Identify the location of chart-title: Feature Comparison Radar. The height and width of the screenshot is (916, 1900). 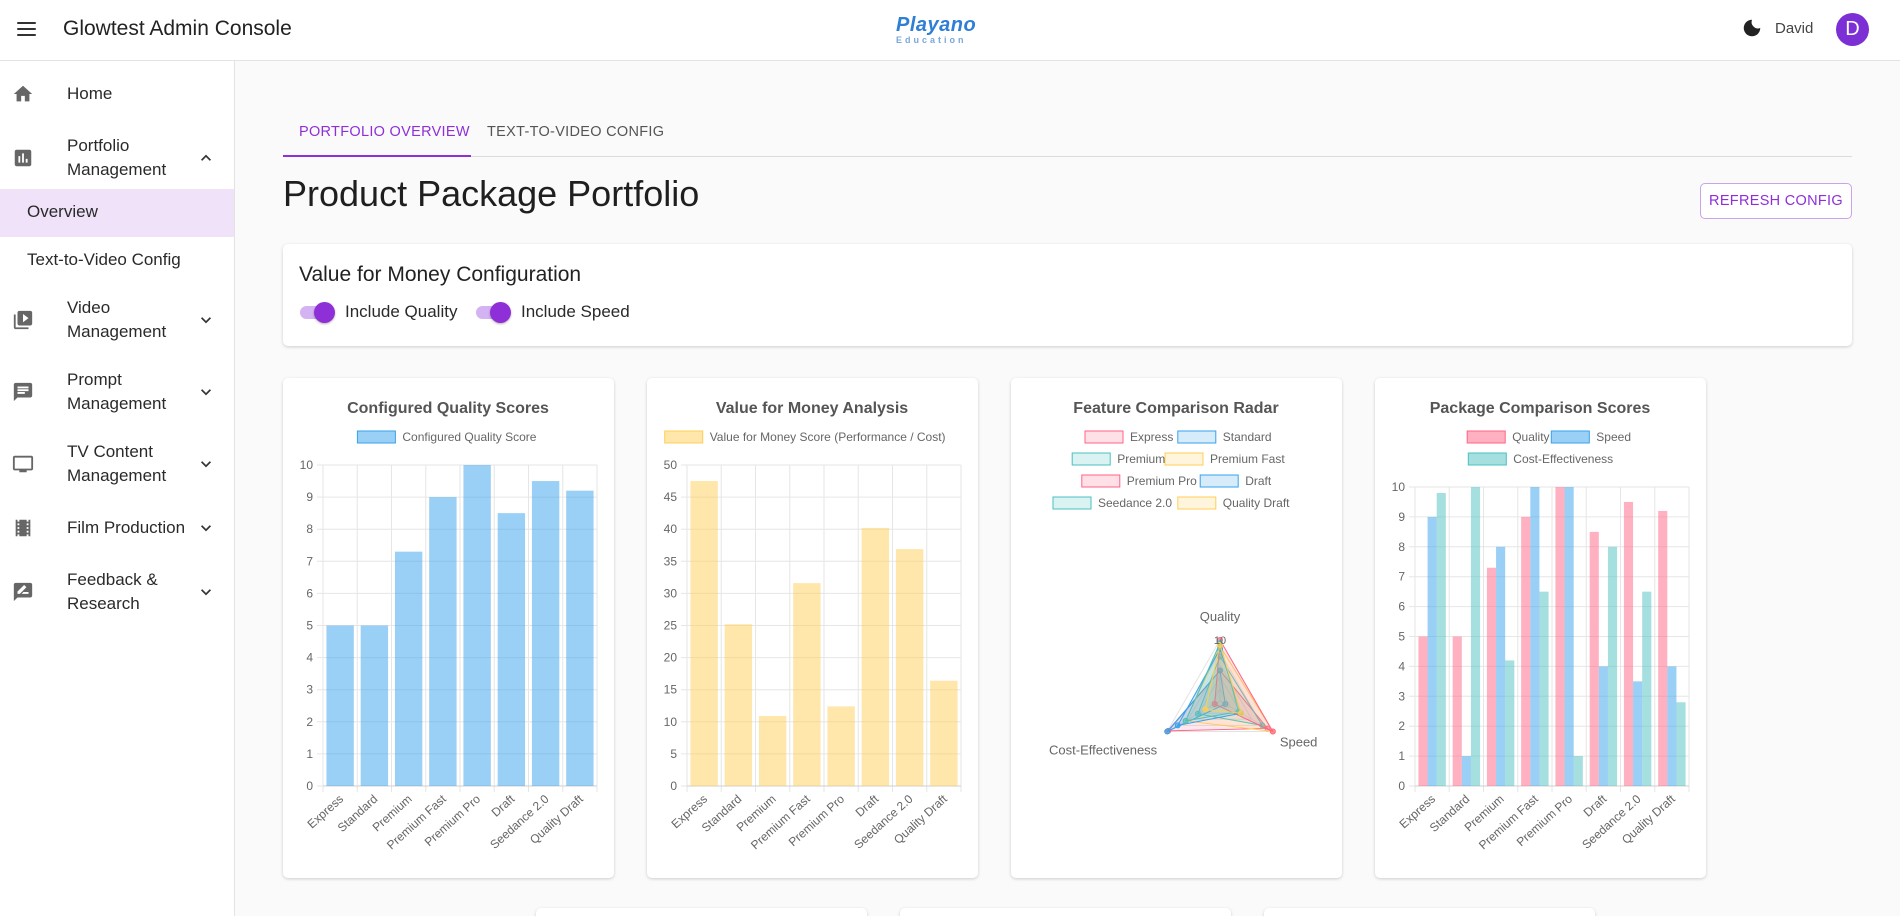
(1175, 408).